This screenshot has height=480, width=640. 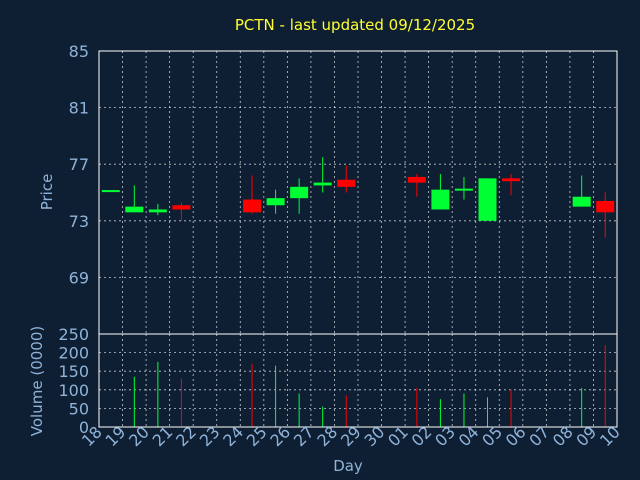 I want to click on volume-tick-label: 250, so click(x=73, y=334).